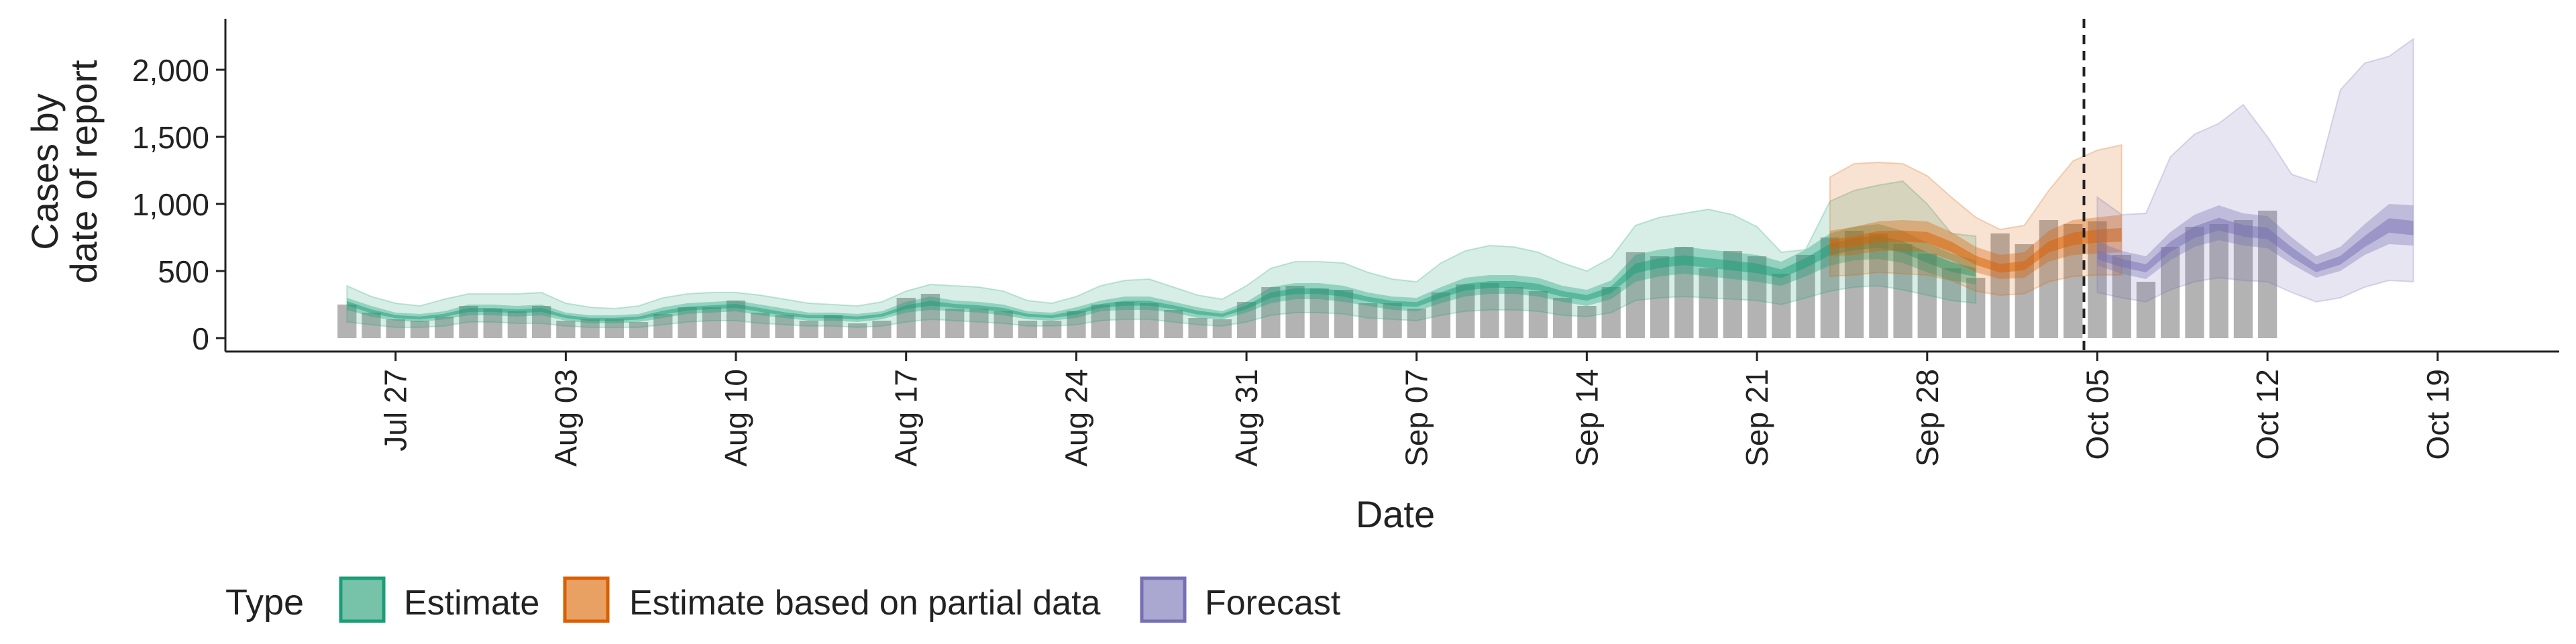  I want to click on x-tick-label: Aug 24, so click(1076, 418).